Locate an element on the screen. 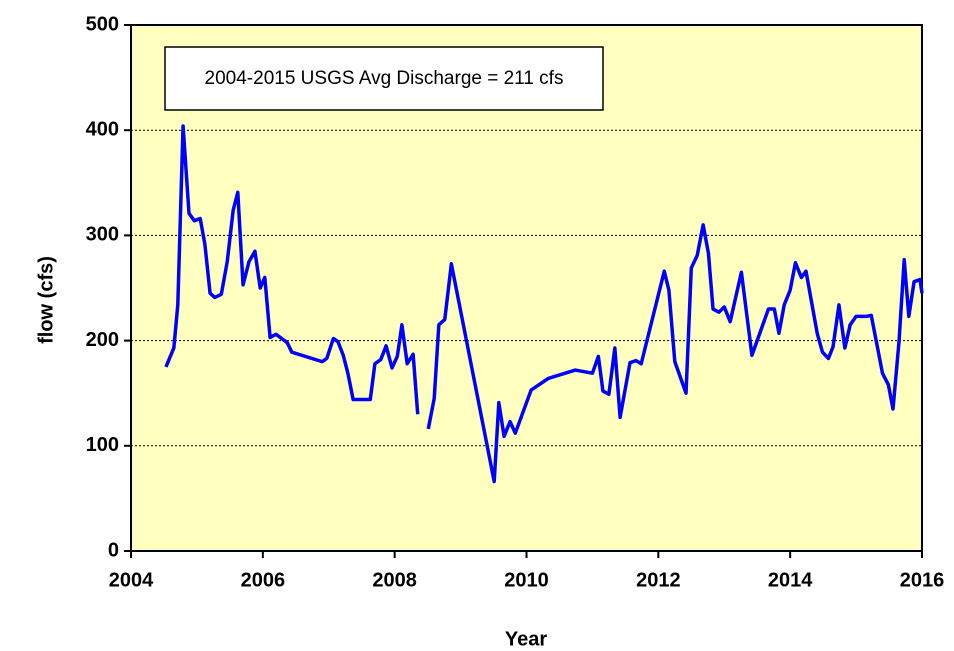 This screenshot has height=651, width=954. annotation: 2004-2015 USGS Avg Discharge = 211 cfs is located at coordinates (384, 78).